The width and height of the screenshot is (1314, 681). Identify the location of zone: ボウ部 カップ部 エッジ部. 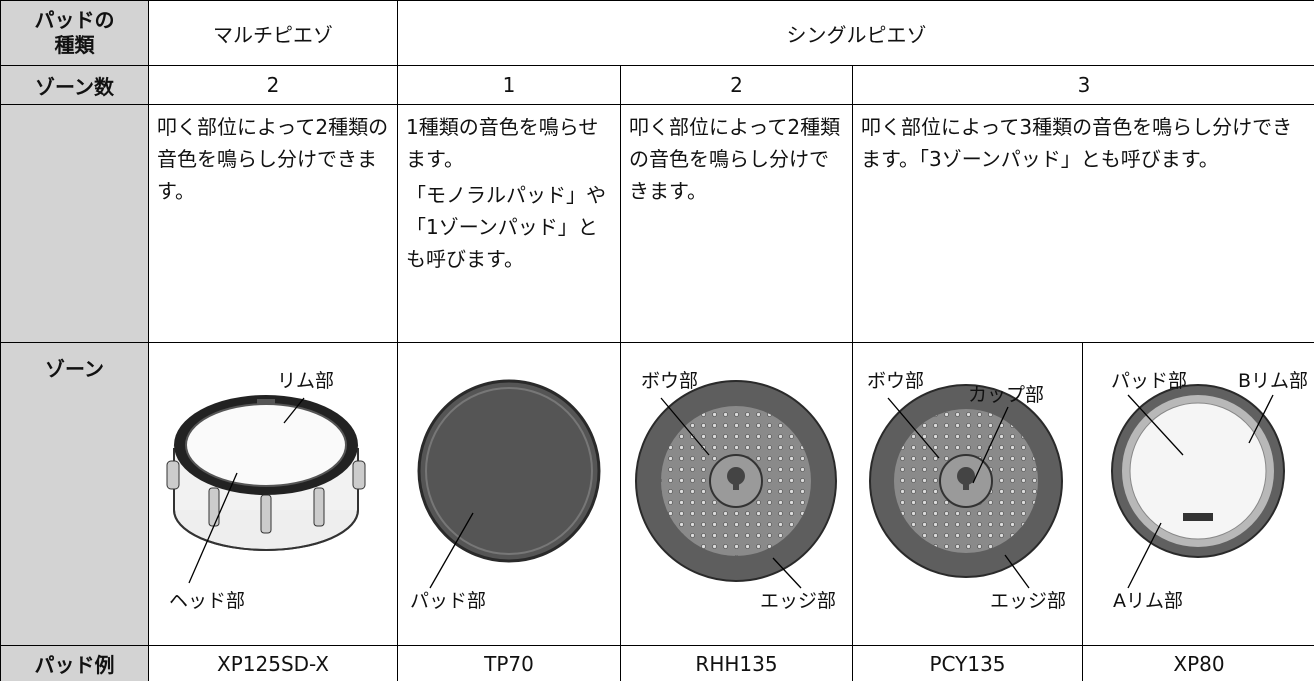
(967, 494).